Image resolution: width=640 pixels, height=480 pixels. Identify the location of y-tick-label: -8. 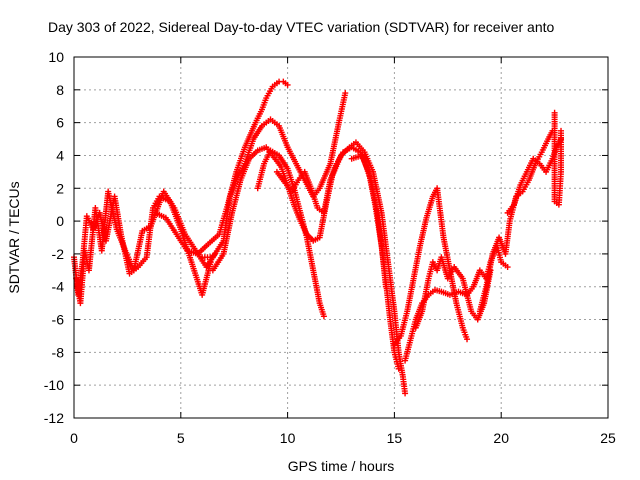
(58, 352).